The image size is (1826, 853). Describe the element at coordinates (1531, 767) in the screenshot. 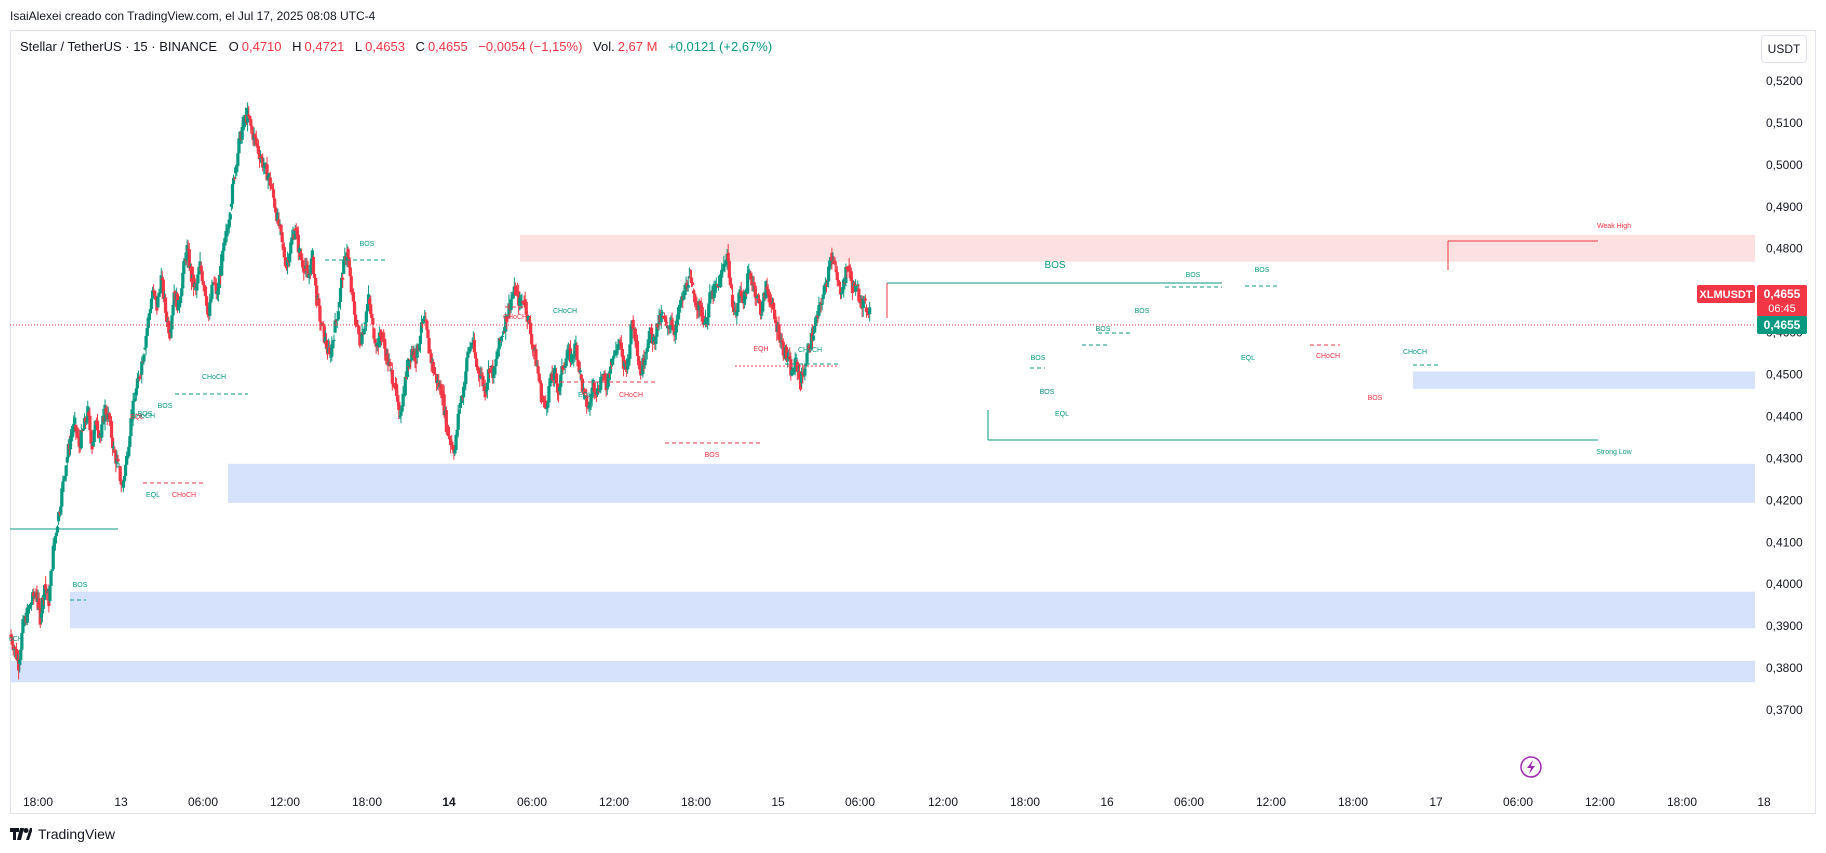

I see `lightning-icon` at that location.